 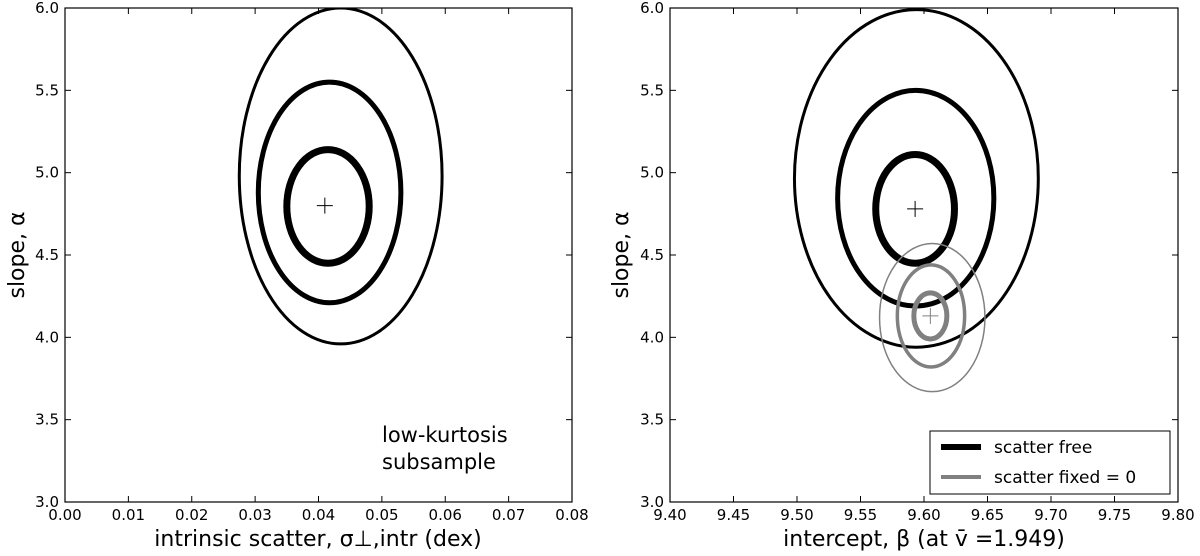 I want to click on x-tick-label: 9.50, so click(x=796, y=515).